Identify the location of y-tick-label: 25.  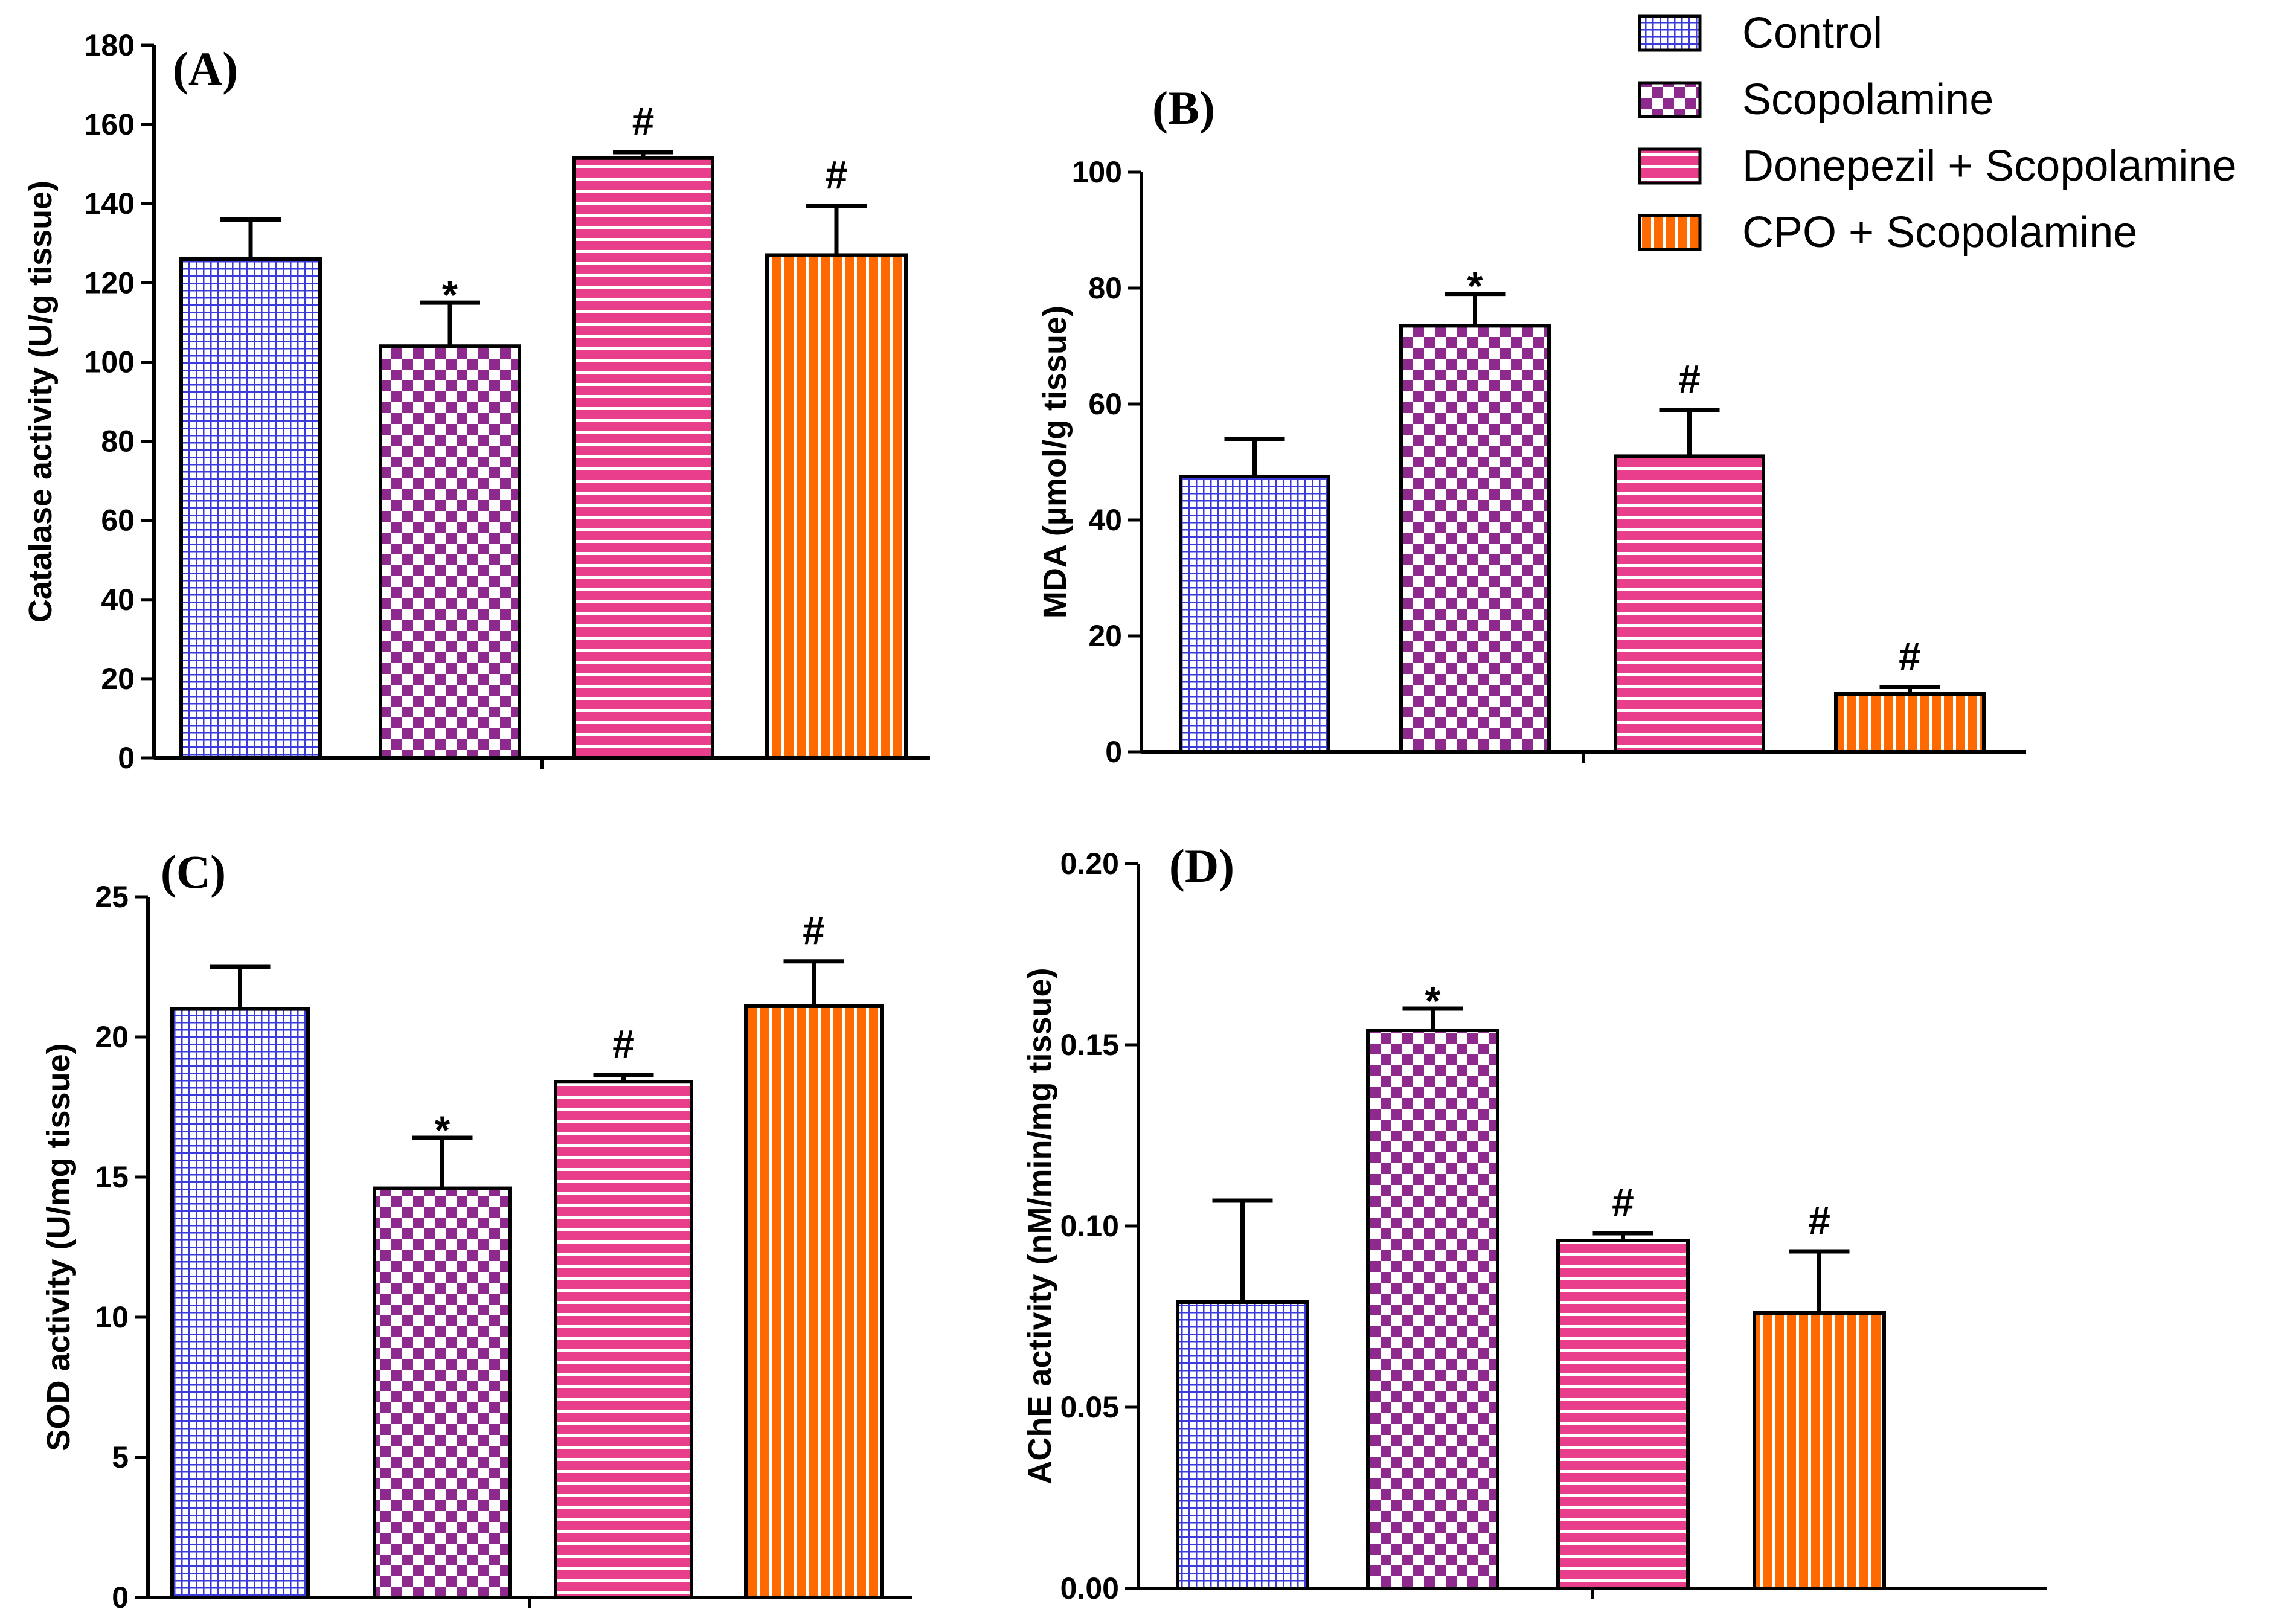
(112, 897).